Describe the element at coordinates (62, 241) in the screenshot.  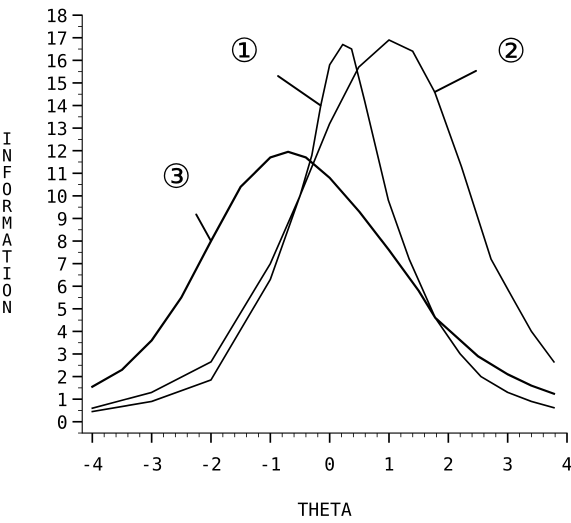
I see `y-tick-label: 8` at that location.